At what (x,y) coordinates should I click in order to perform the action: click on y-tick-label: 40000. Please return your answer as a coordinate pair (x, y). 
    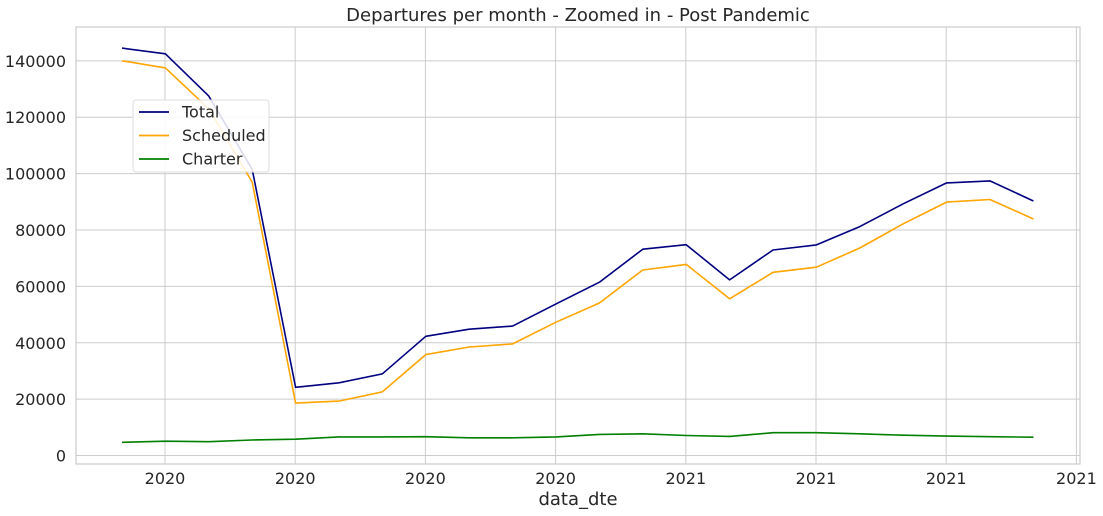
    Looking at the image, I should click on (40, 343).